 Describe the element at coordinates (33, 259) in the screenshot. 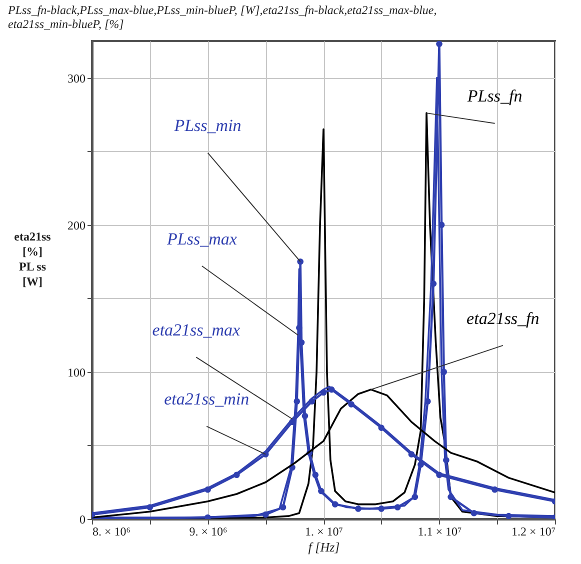

I see `y-axis-title: eta21ss [%] PL ss [W]` at that location.